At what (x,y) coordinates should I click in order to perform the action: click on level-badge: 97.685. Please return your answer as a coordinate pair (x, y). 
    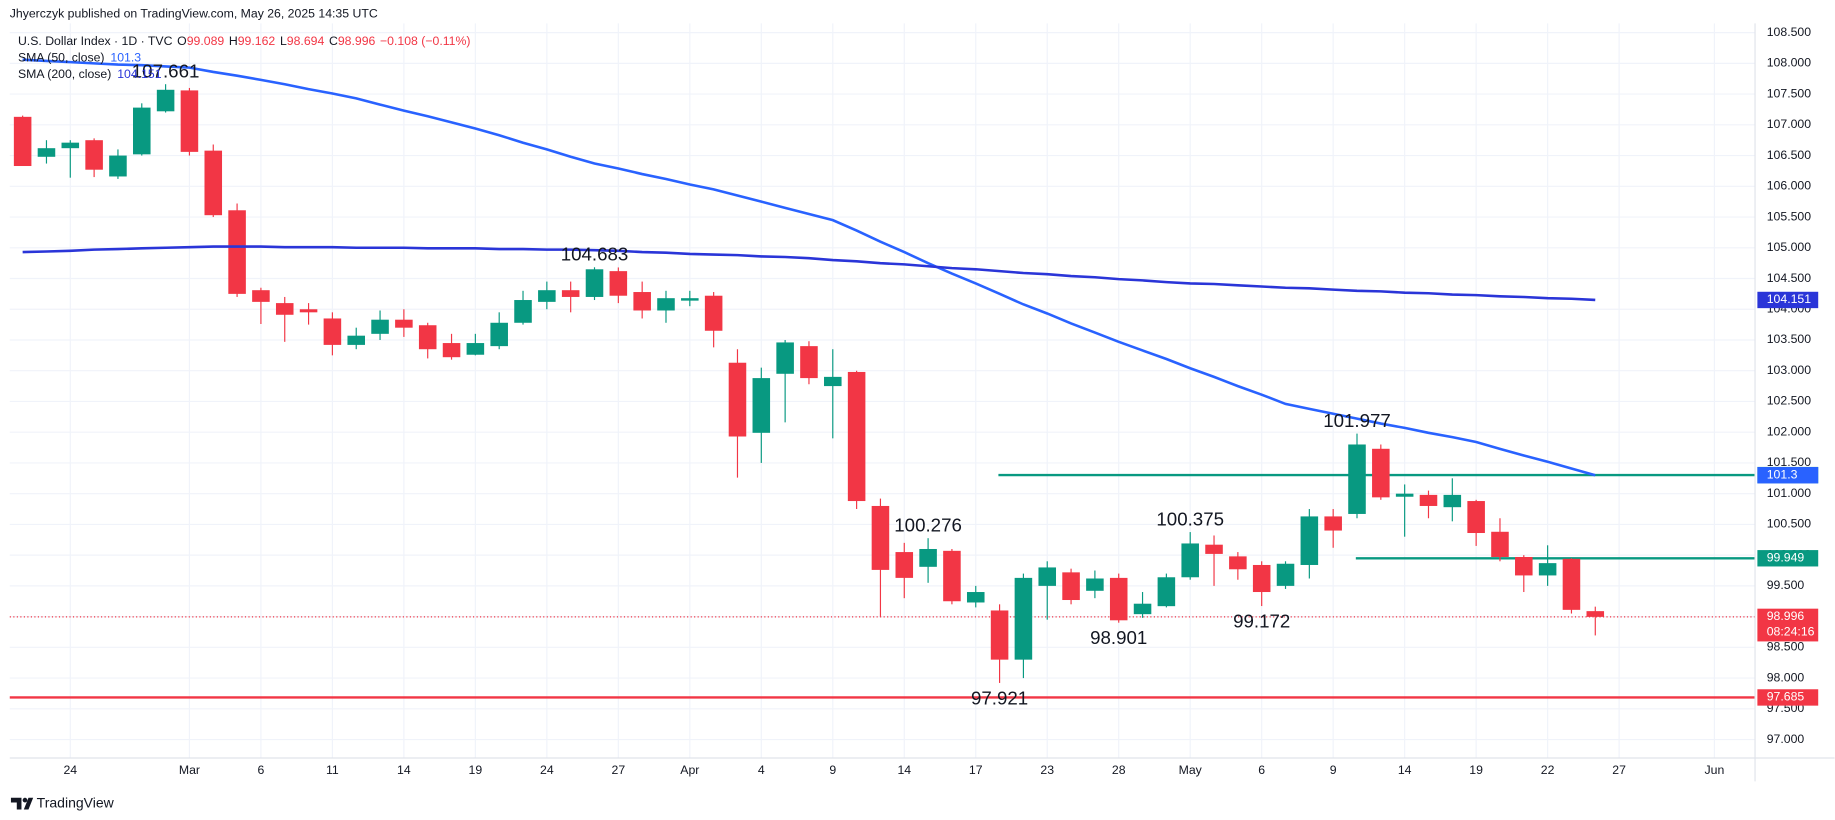
    Looking at the image, I should click on (1786, 697).